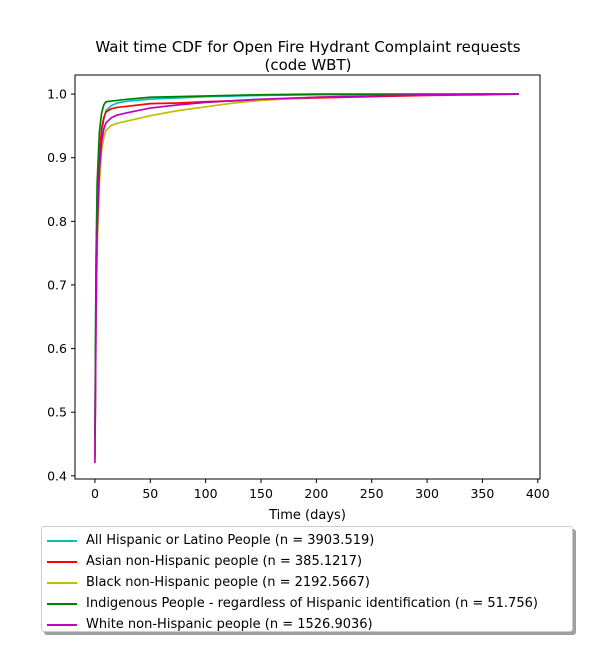  Describe the element at coordinates (308, 65) in the screenshot. I see `chart-title-line-2: (code WBT)` at that location.